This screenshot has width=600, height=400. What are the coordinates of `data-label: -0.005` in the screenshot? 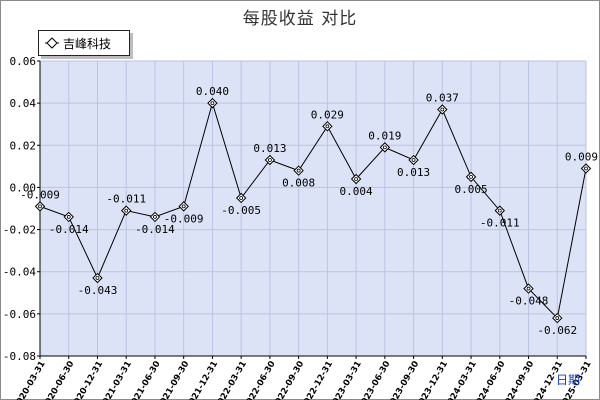 It's located at (241, 210).